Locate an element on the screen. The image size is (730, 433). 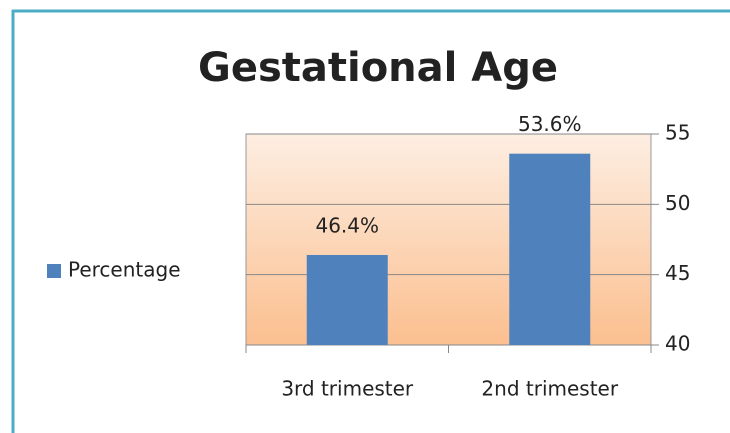
y-tick-label: 45 is located at coordinates (677, 273).